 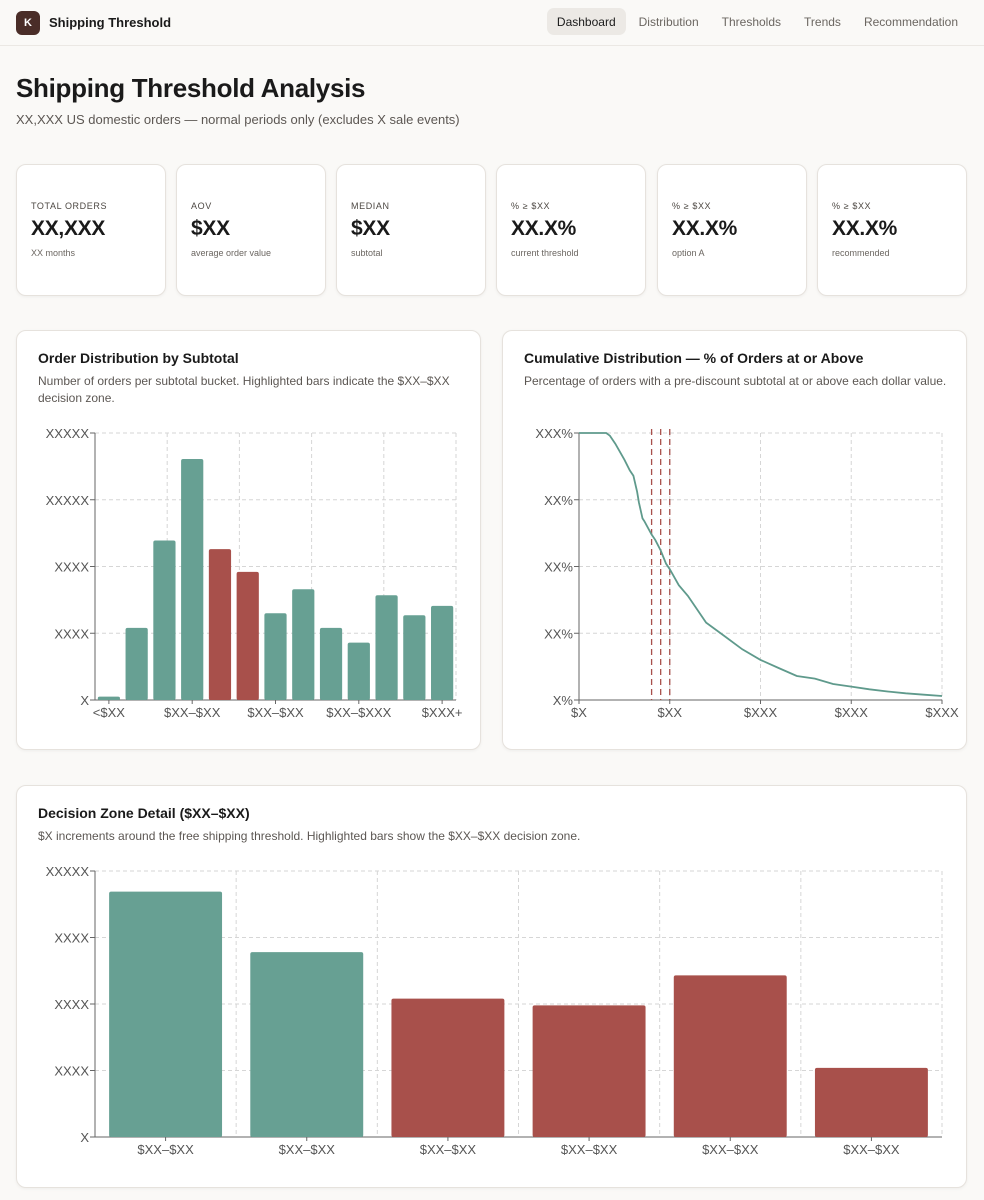 I want to click on tab-trends: Trends, so click(x=822, y=21).